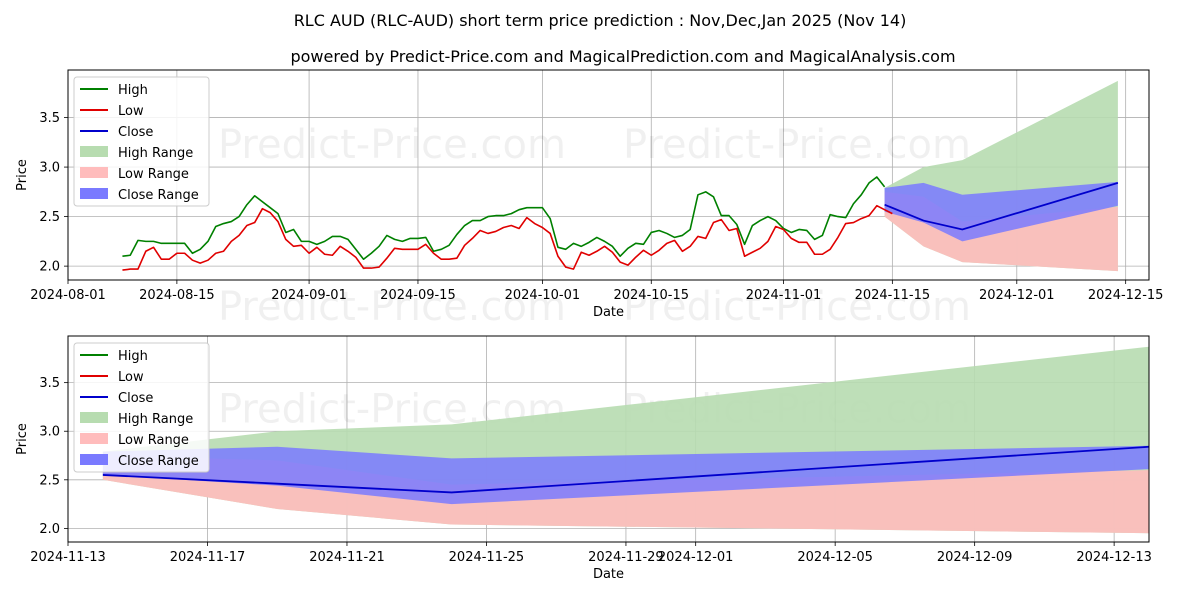 The image size is (1200, 600). I want to click on x-tick-label: 2024-11-21, so click(347, 557).